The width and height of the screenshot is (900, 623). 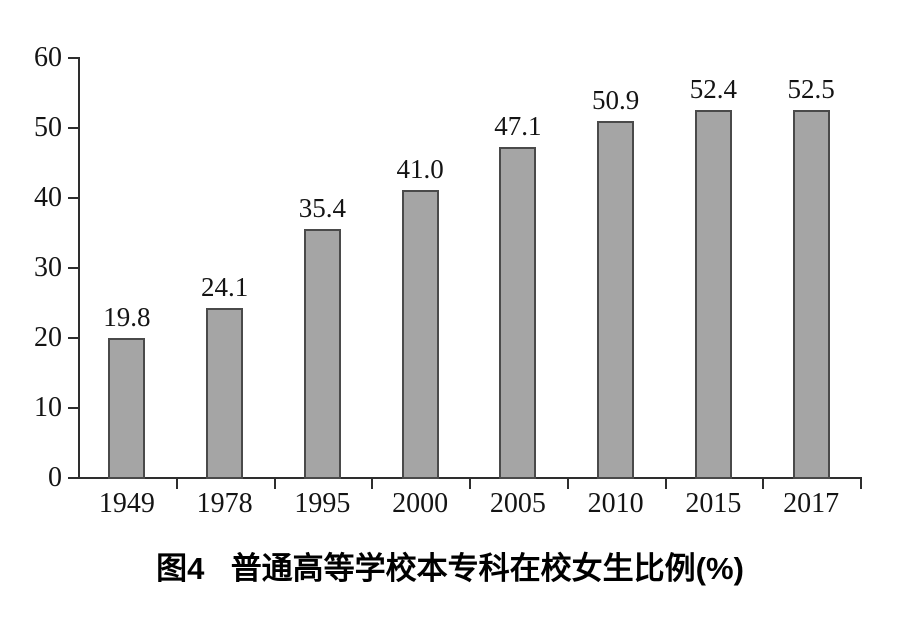 What do you see at coordinates (811, 88) in the screenshot?
I see `bar-value-label: 52.5` at bounding box center [811, 88].